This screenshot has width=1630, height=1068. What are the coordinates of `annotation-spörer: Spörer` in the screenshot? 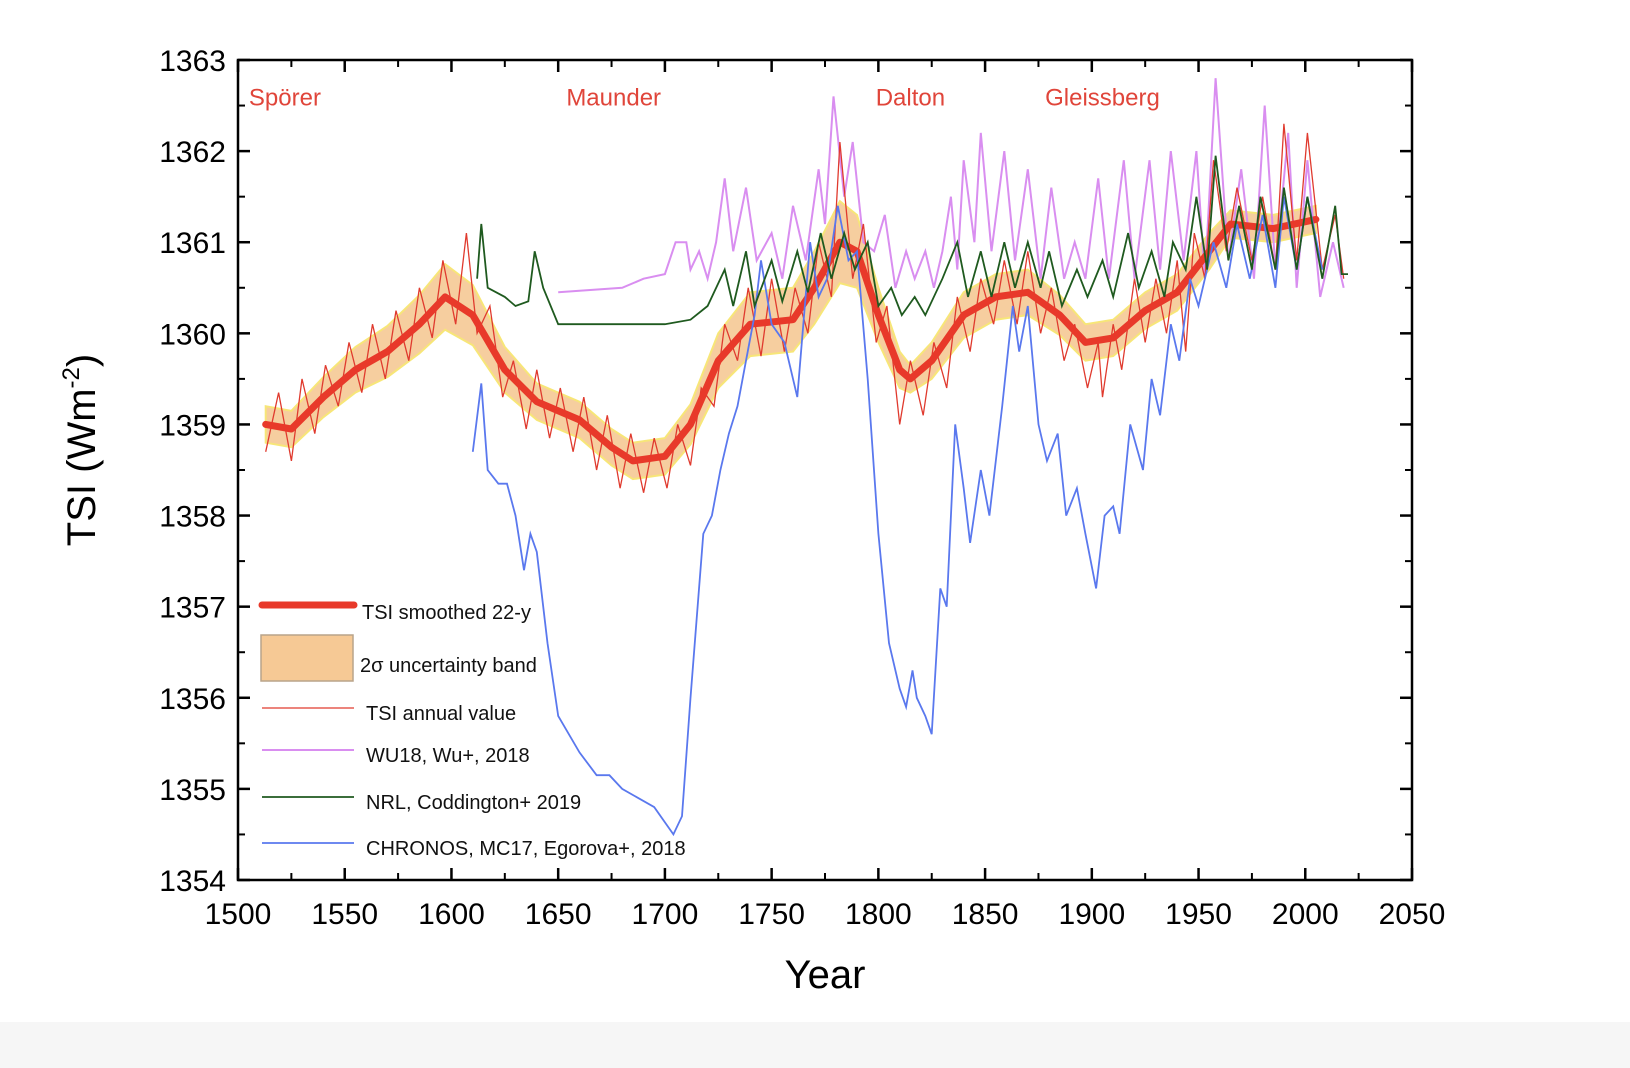 It's located at (285, 97).